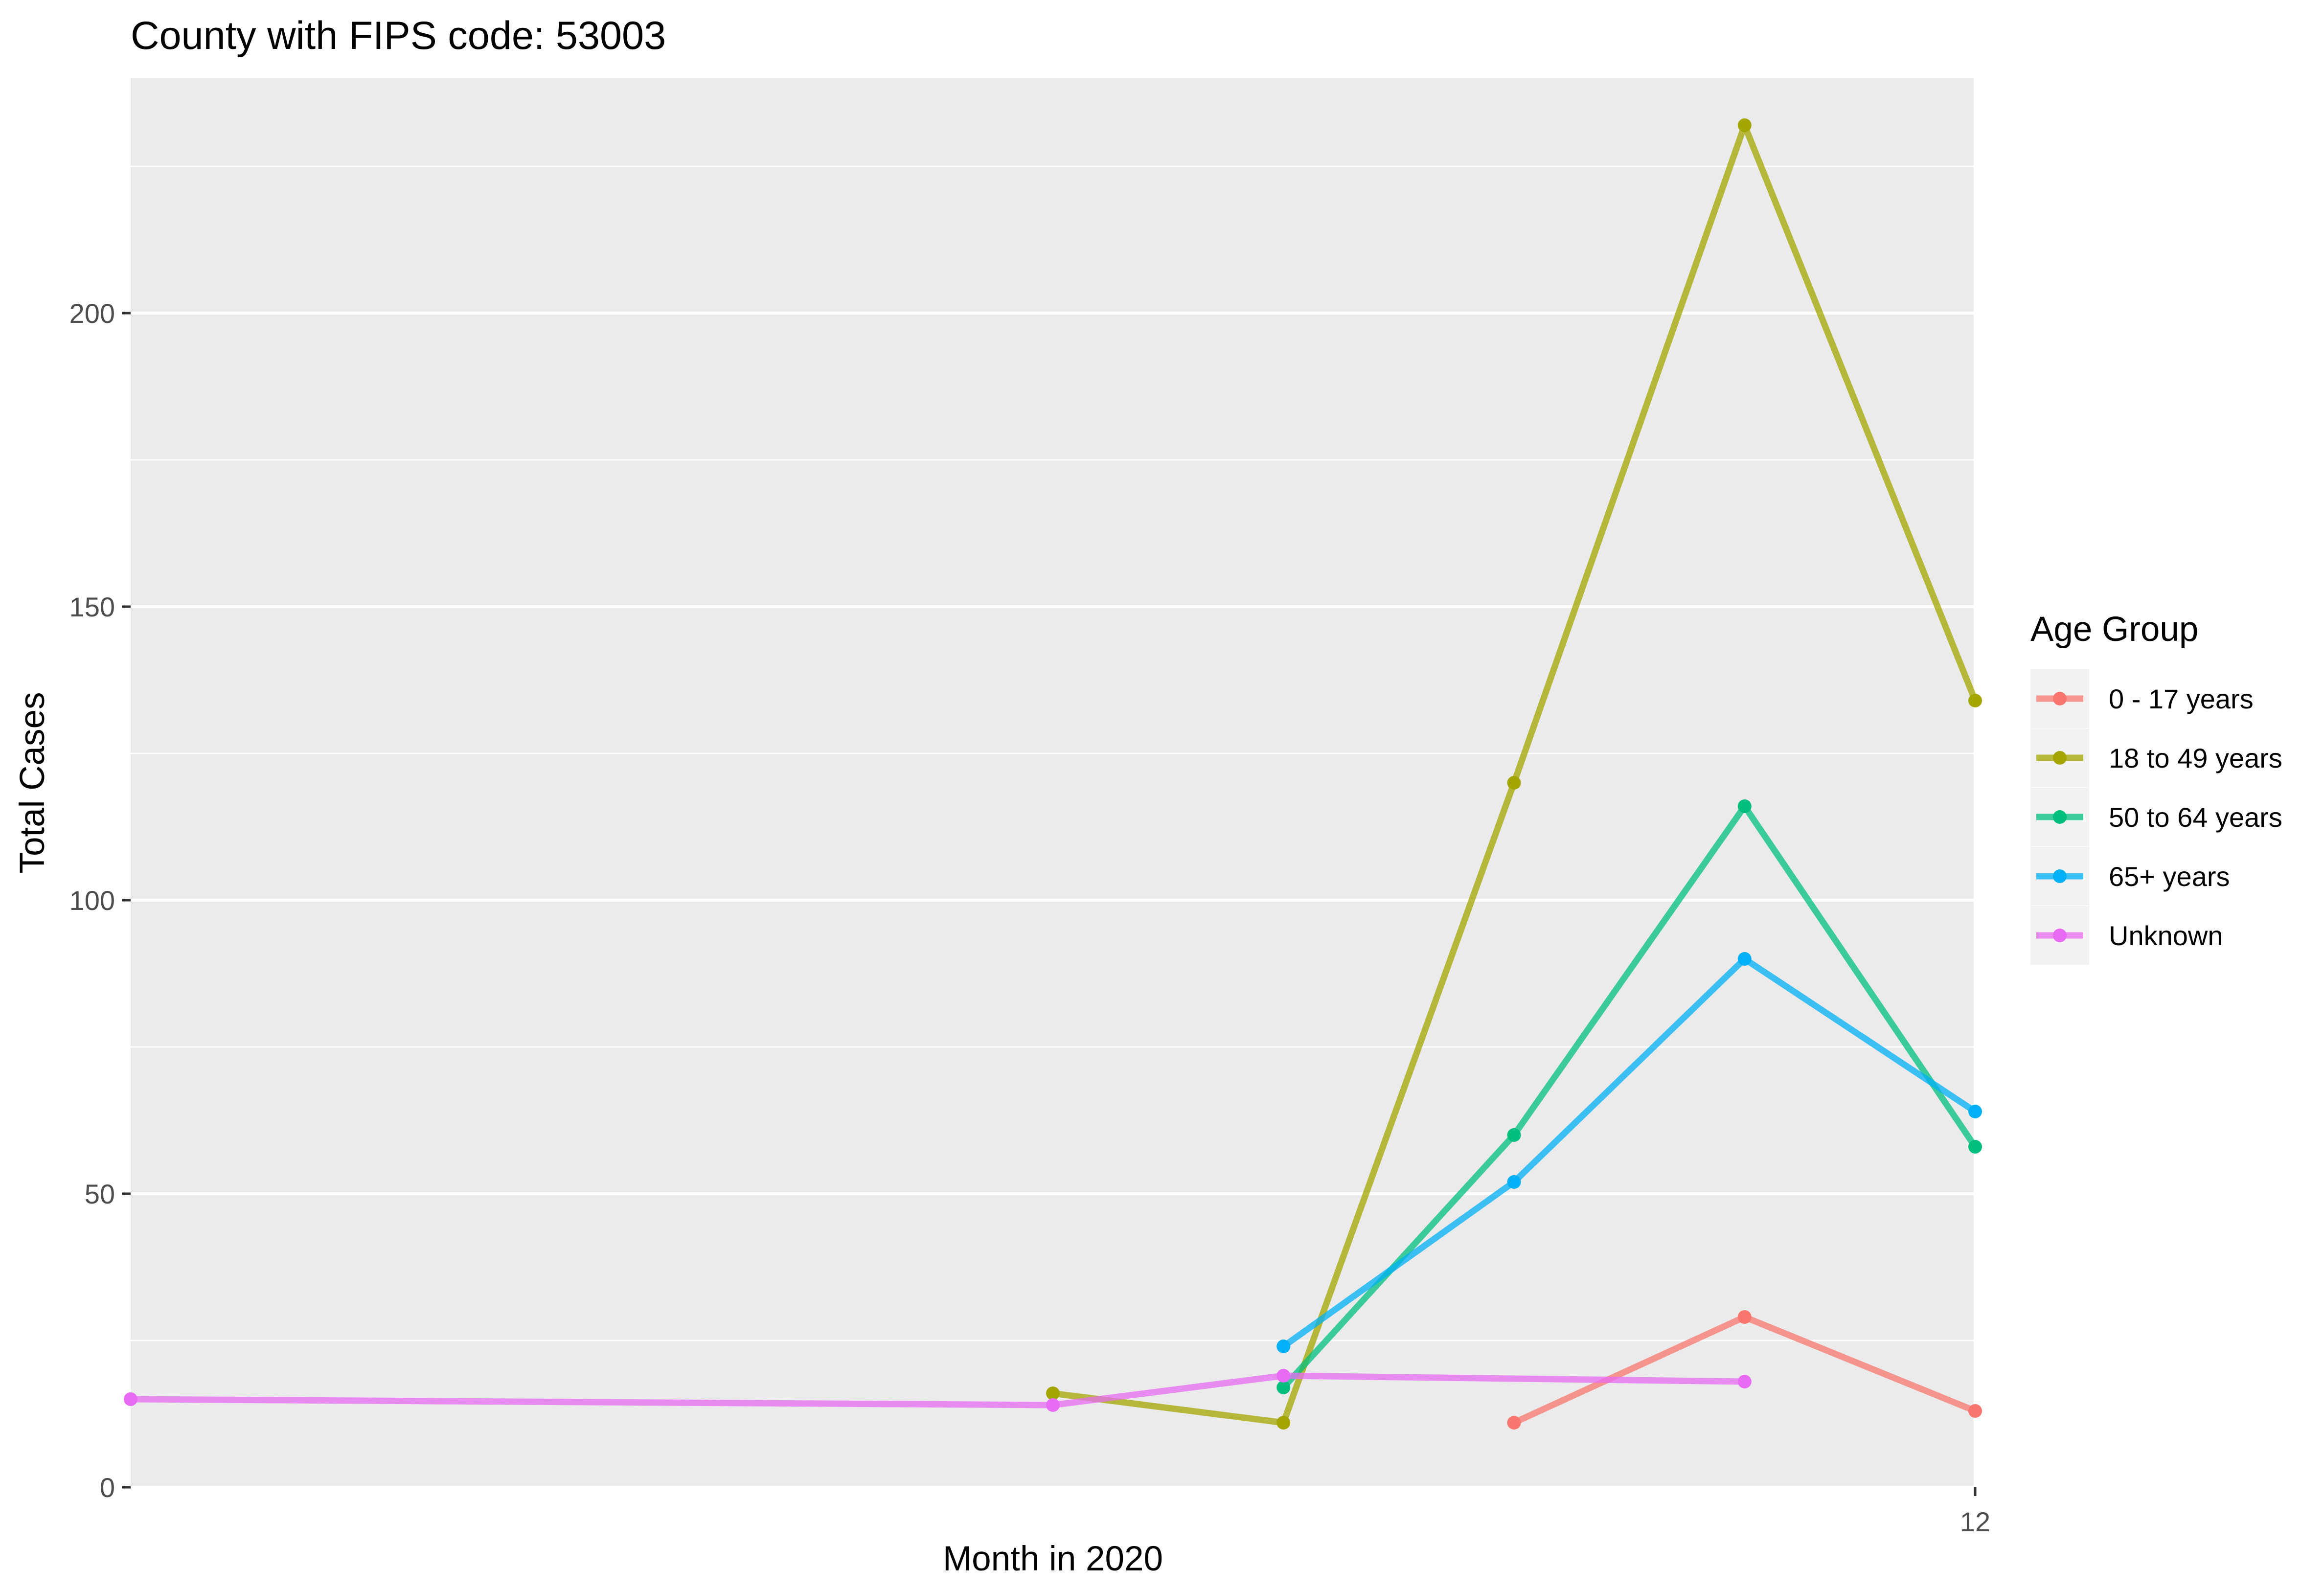 The width and height of the screenshot is (2324, 1590). I want to click on y-axis-title: Total Cases, so click(33, 783).